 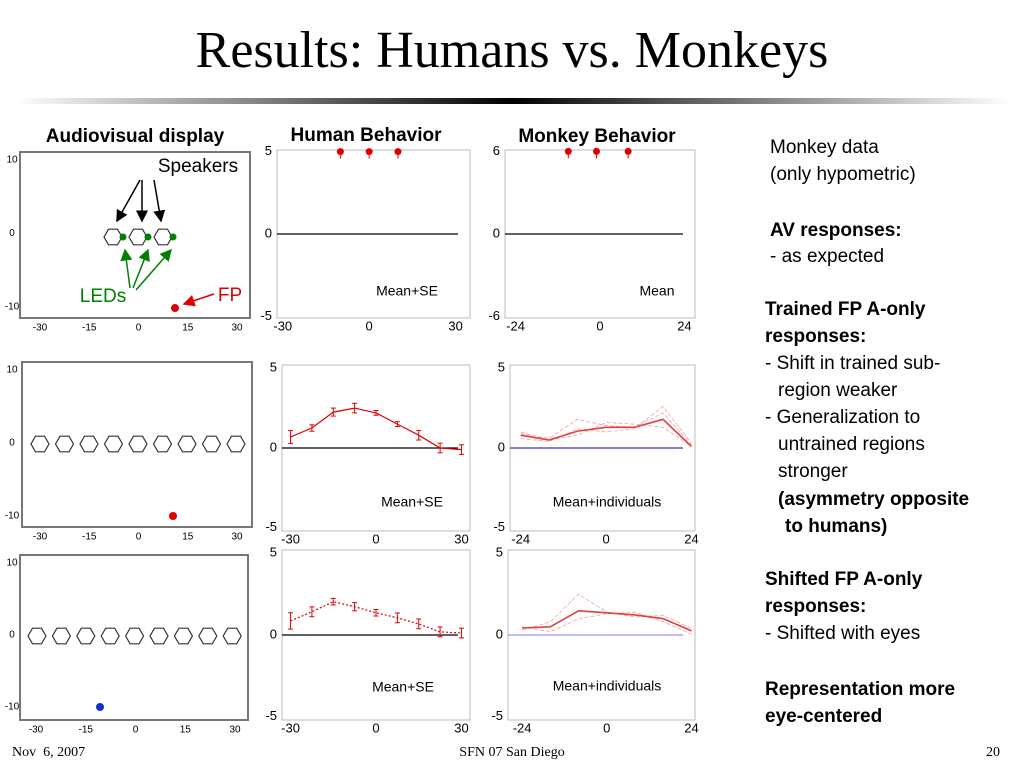 What do you see at coordinates (135, 136) in the screenshot?
I see `column-header: Audiovisual display` at bounding box center [135, 136].